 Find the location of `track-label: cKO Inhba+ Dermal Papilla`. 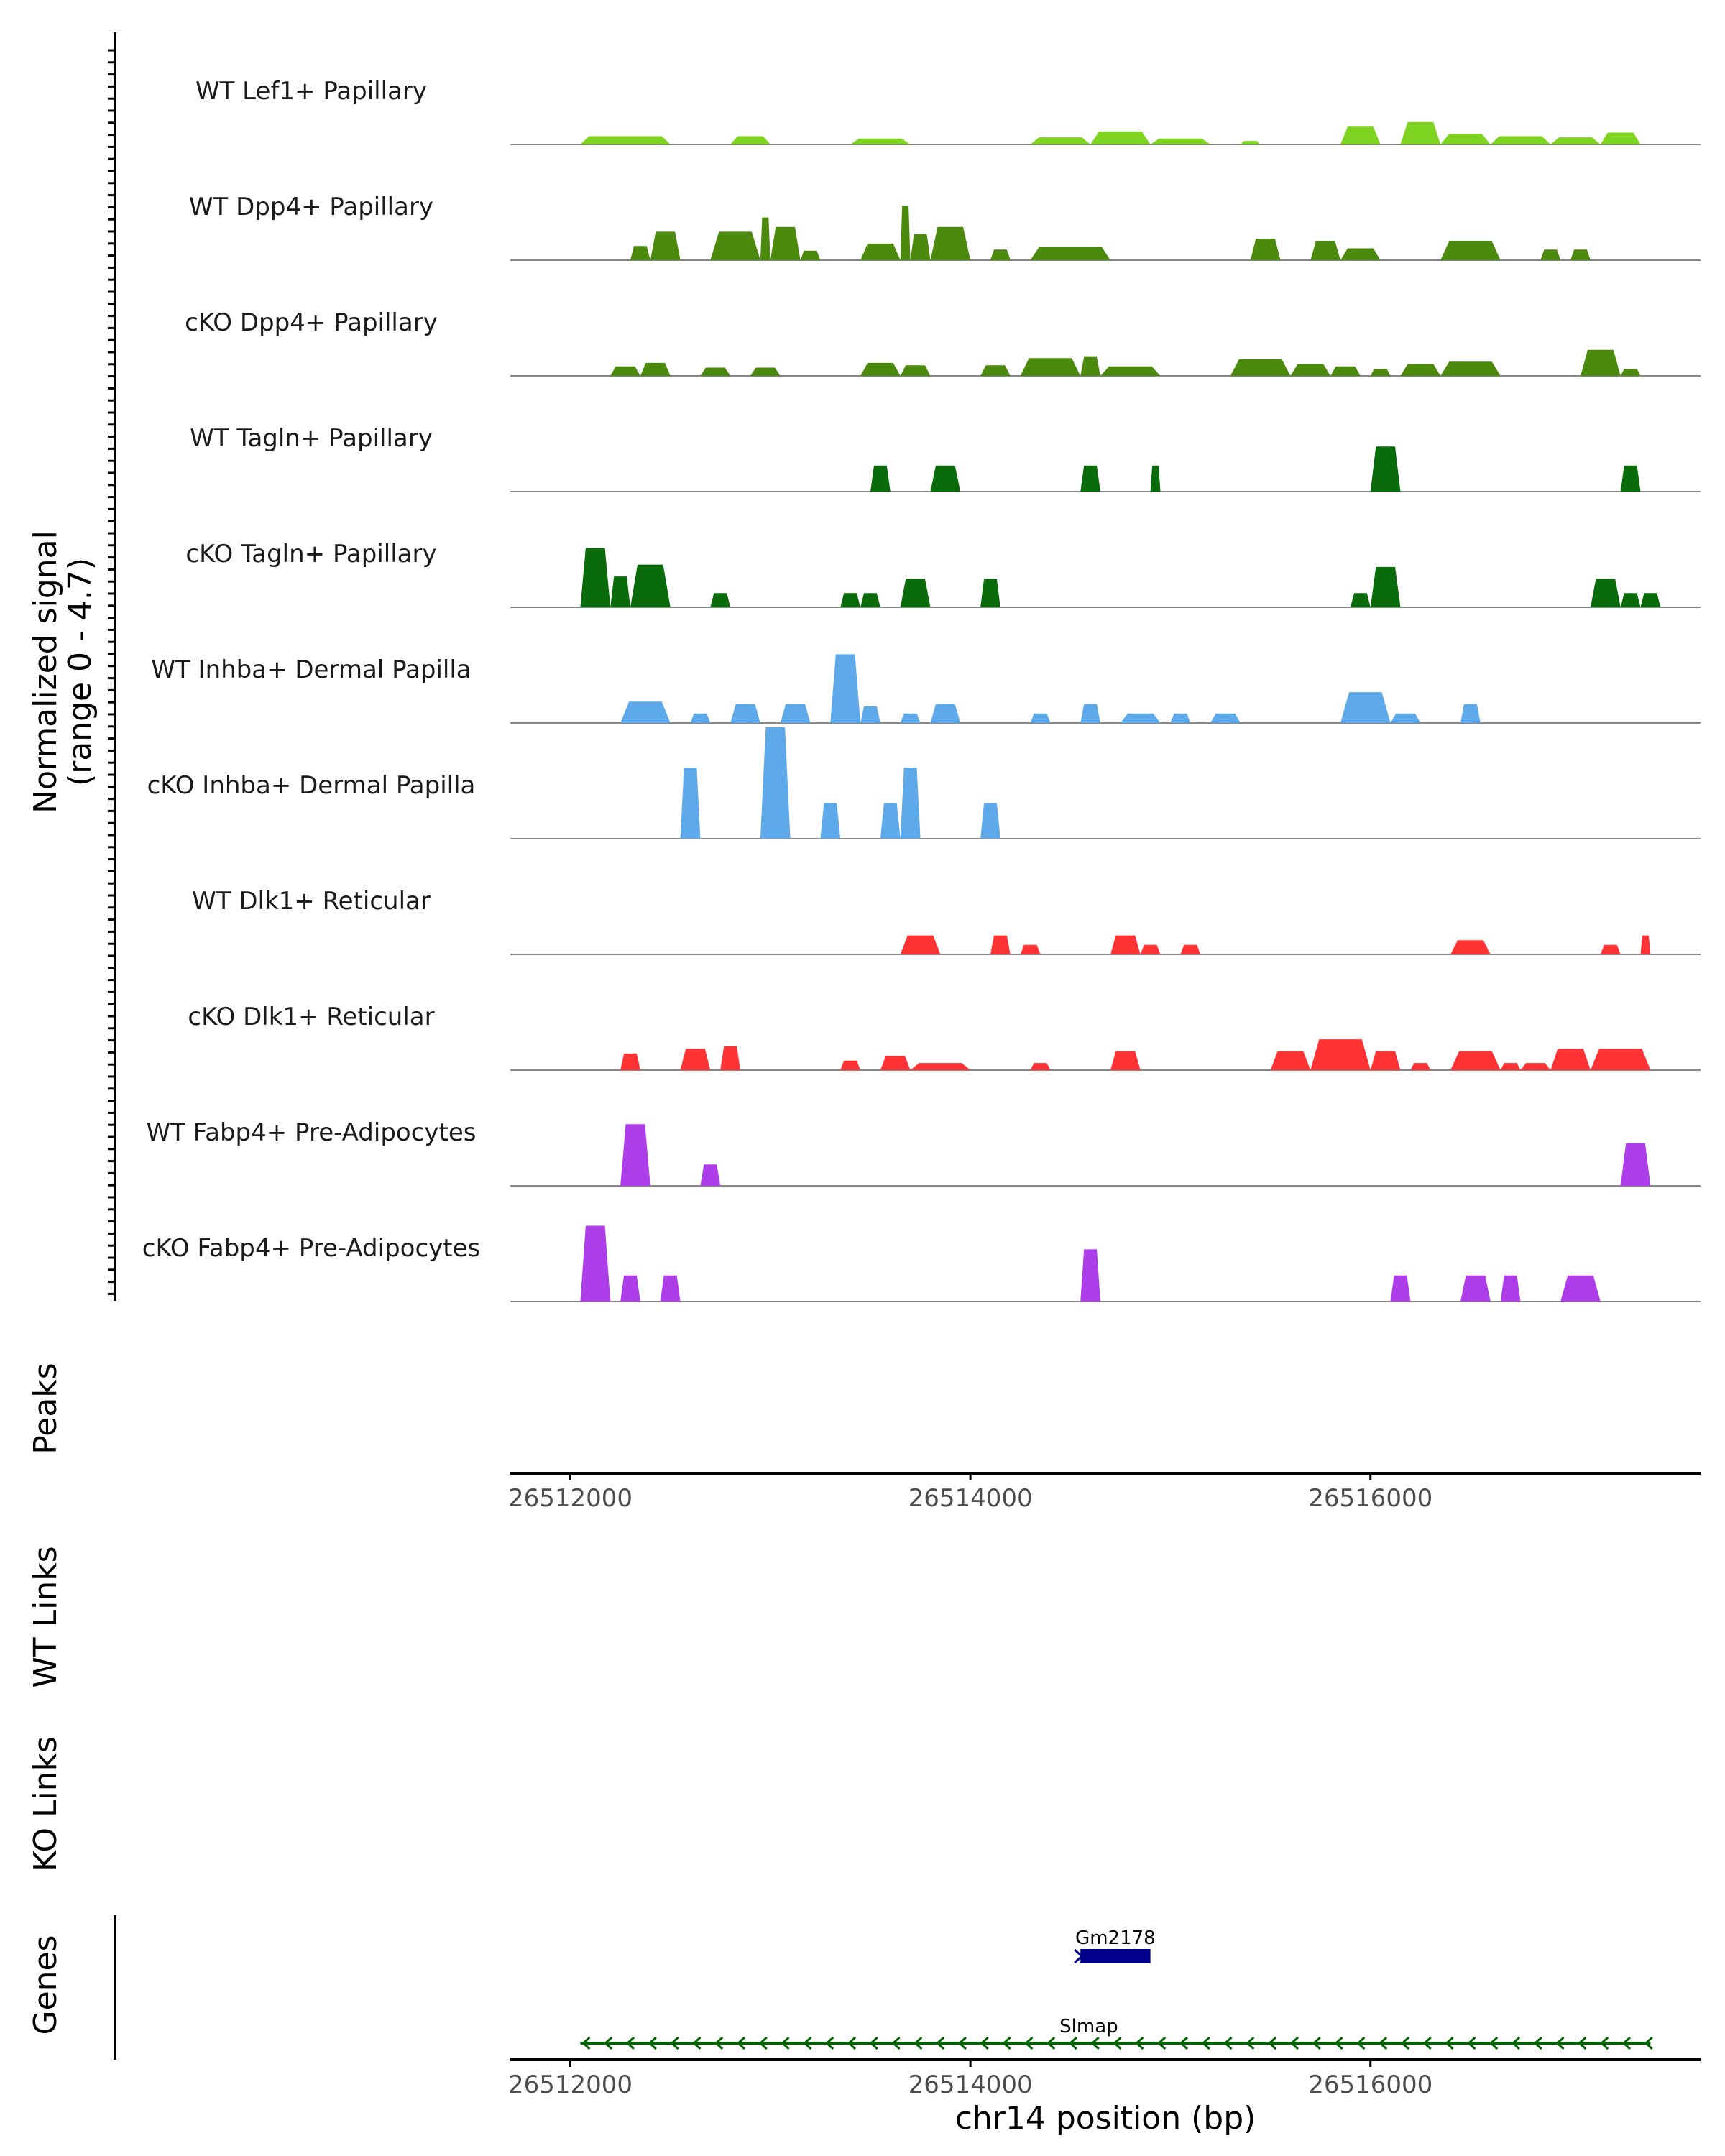

track-label: cKO Inhba+ Dermal Papilla is located at coordinates (311, 785).